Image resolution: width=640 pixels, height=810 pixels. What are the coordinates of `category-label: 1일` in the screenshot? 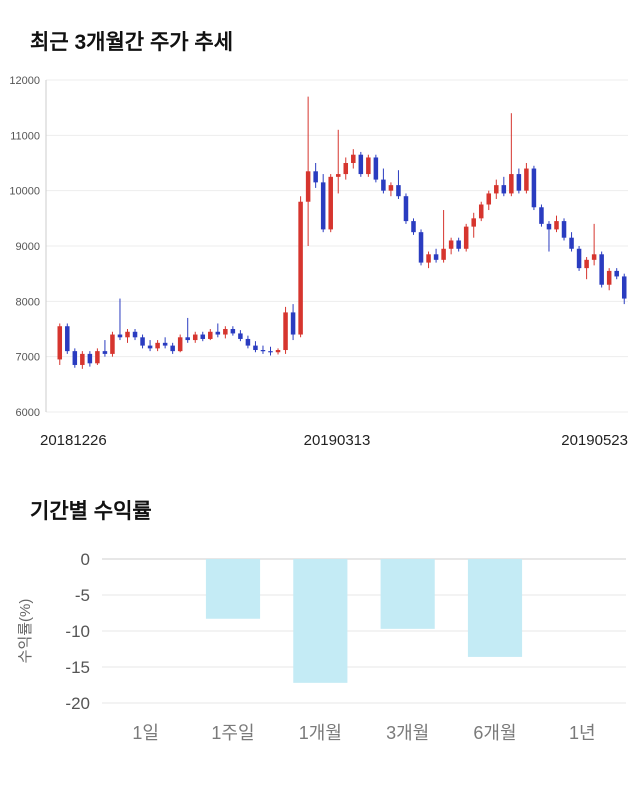 It's located at (145, 733).